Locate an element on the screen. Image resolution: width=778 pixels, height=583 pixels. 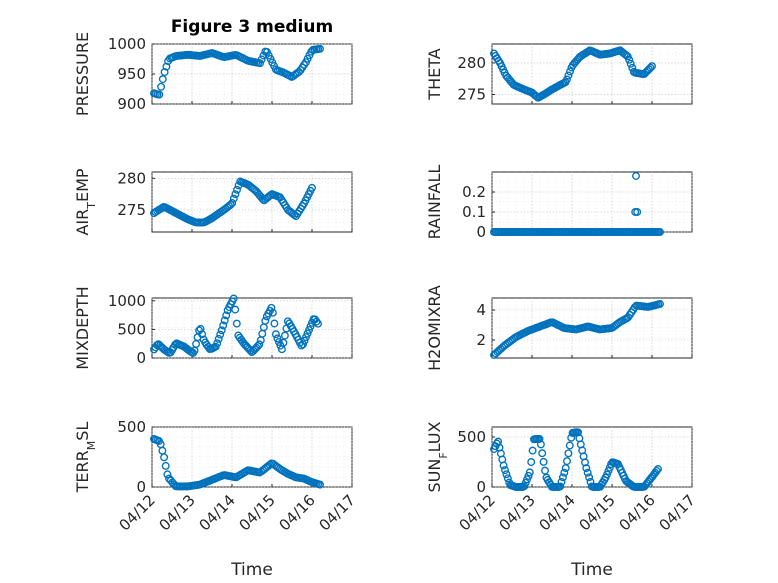
y-tick-label: 900 is located at coordinates (131, 104).